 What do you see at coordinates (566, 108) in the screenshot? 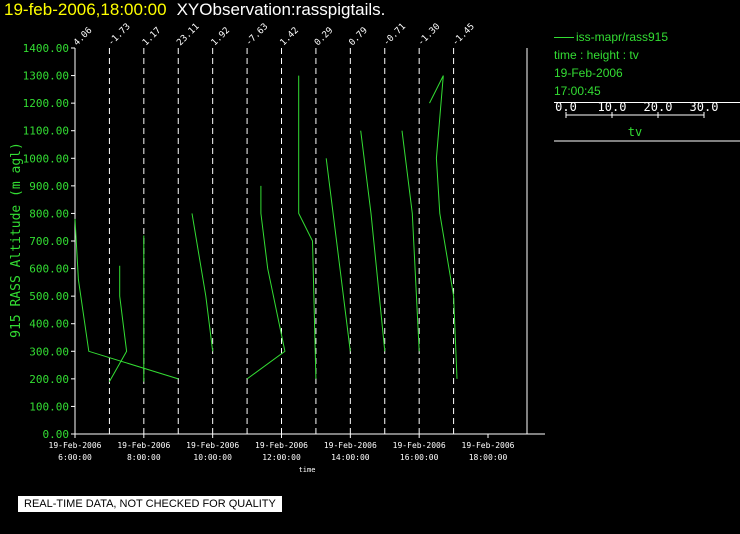
I see `legend-scale-tick-label: 0.0` at bounding box center [566, 108].